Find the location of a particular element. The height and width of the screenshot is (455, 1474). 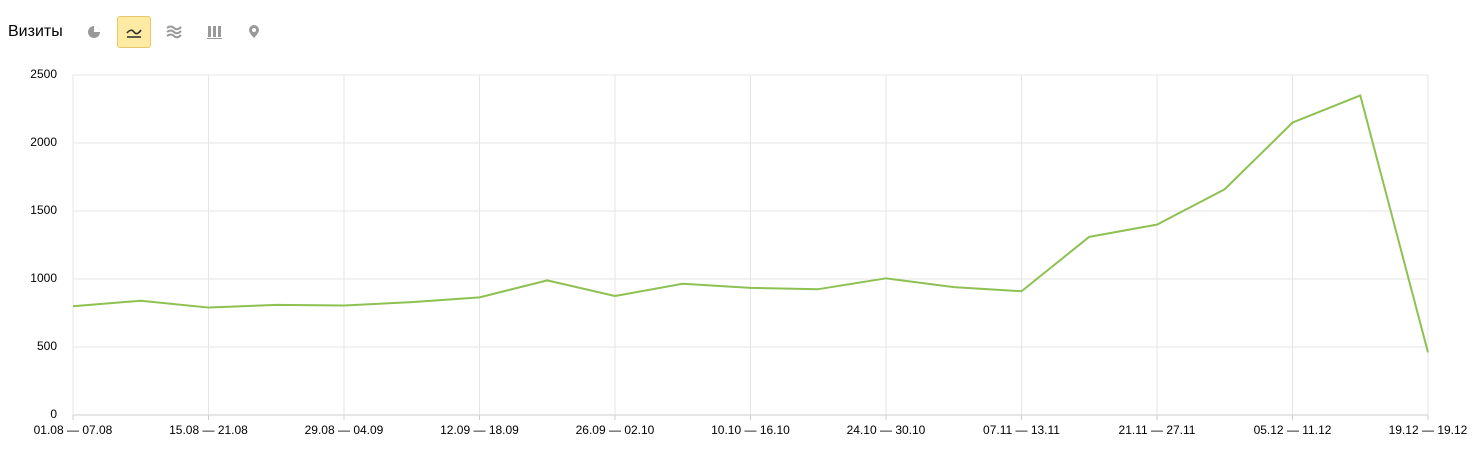

x-tick-label: 15.08 — 21.08 is located at coordinates (208, 430).